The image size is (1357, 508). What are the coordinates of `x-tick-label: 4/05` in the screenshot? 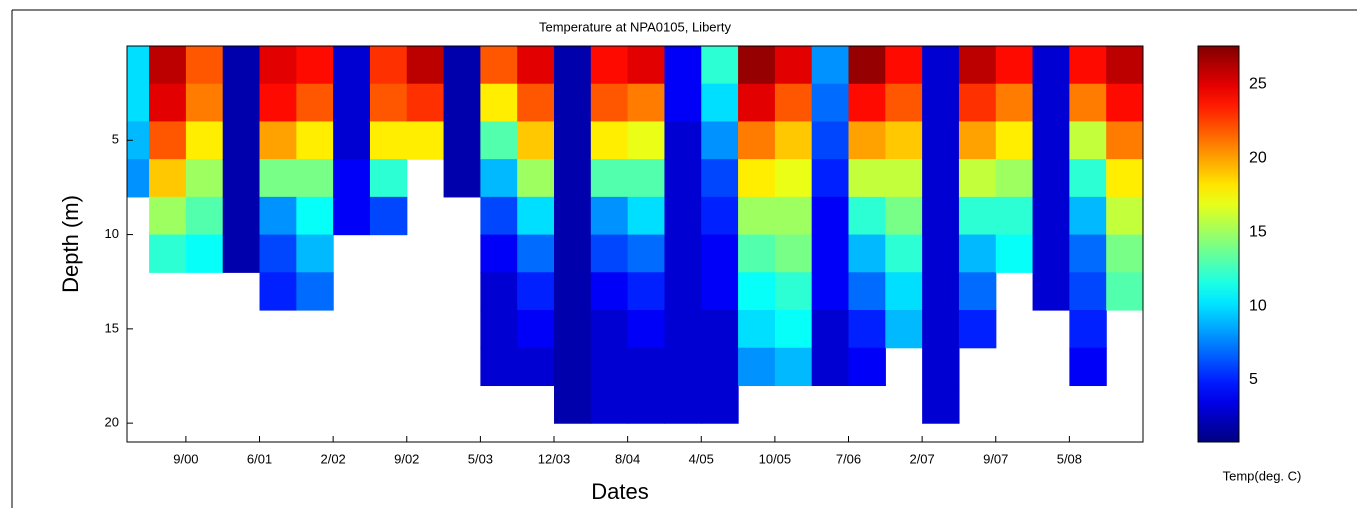 It's located at (701, 458).